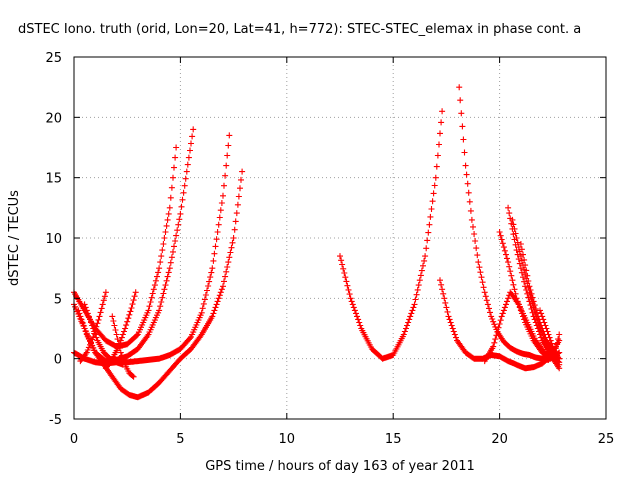 The width and height of the screenshot is (640, 480). I want to click on x-tick-label: 15, so click(393, 439).